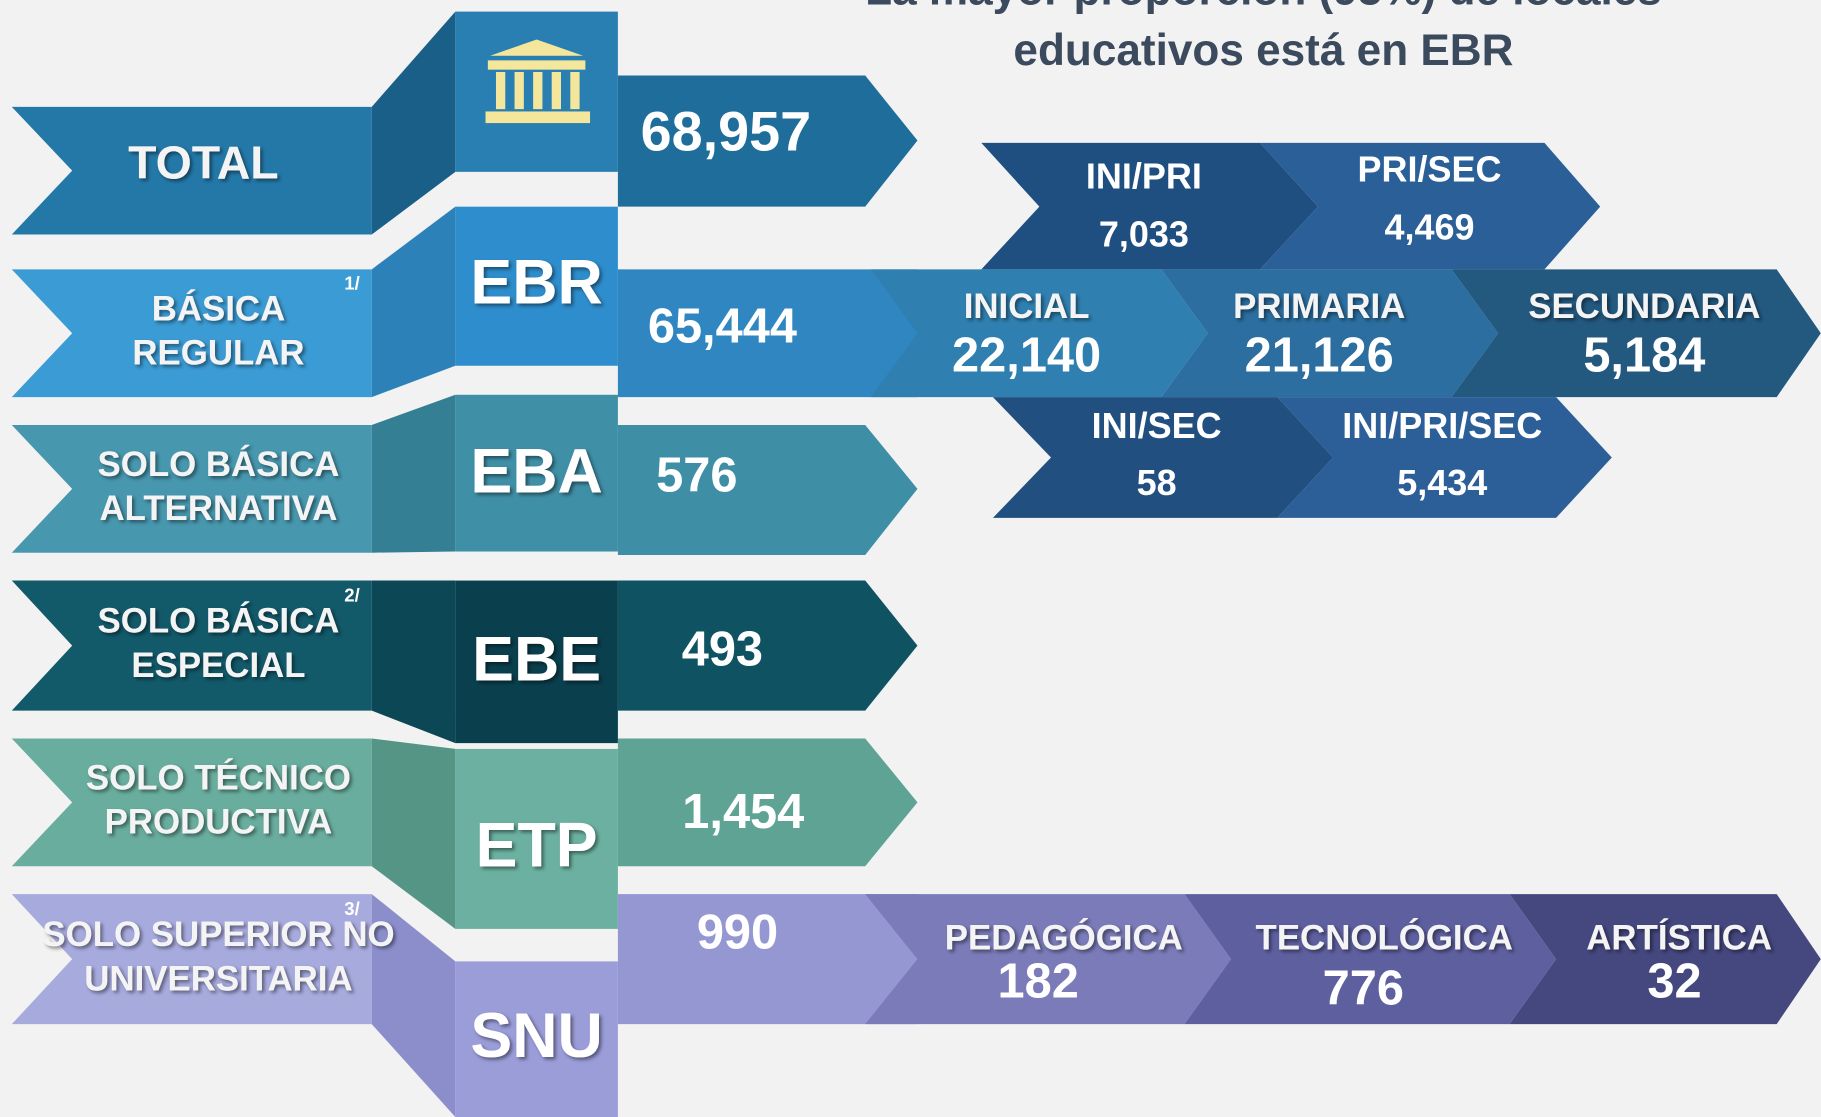 This screenshot has height=1117, width=1821. Describe the element at coordinates (536, 1036) in the screenshot. I see `code: SNU` at that location.